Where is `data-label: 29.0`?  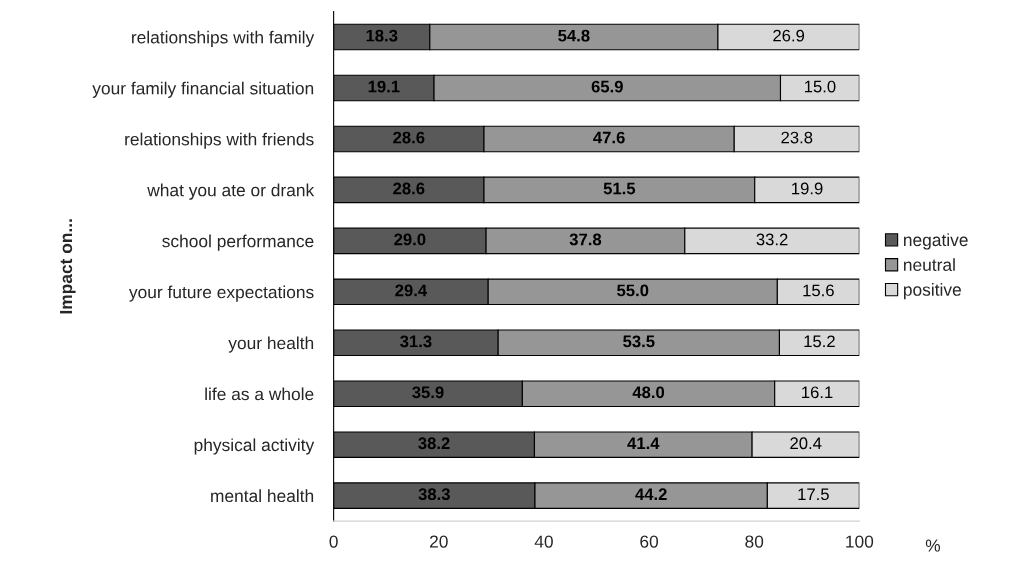
data-label: 29.0 is located at coordinates (410, 239).